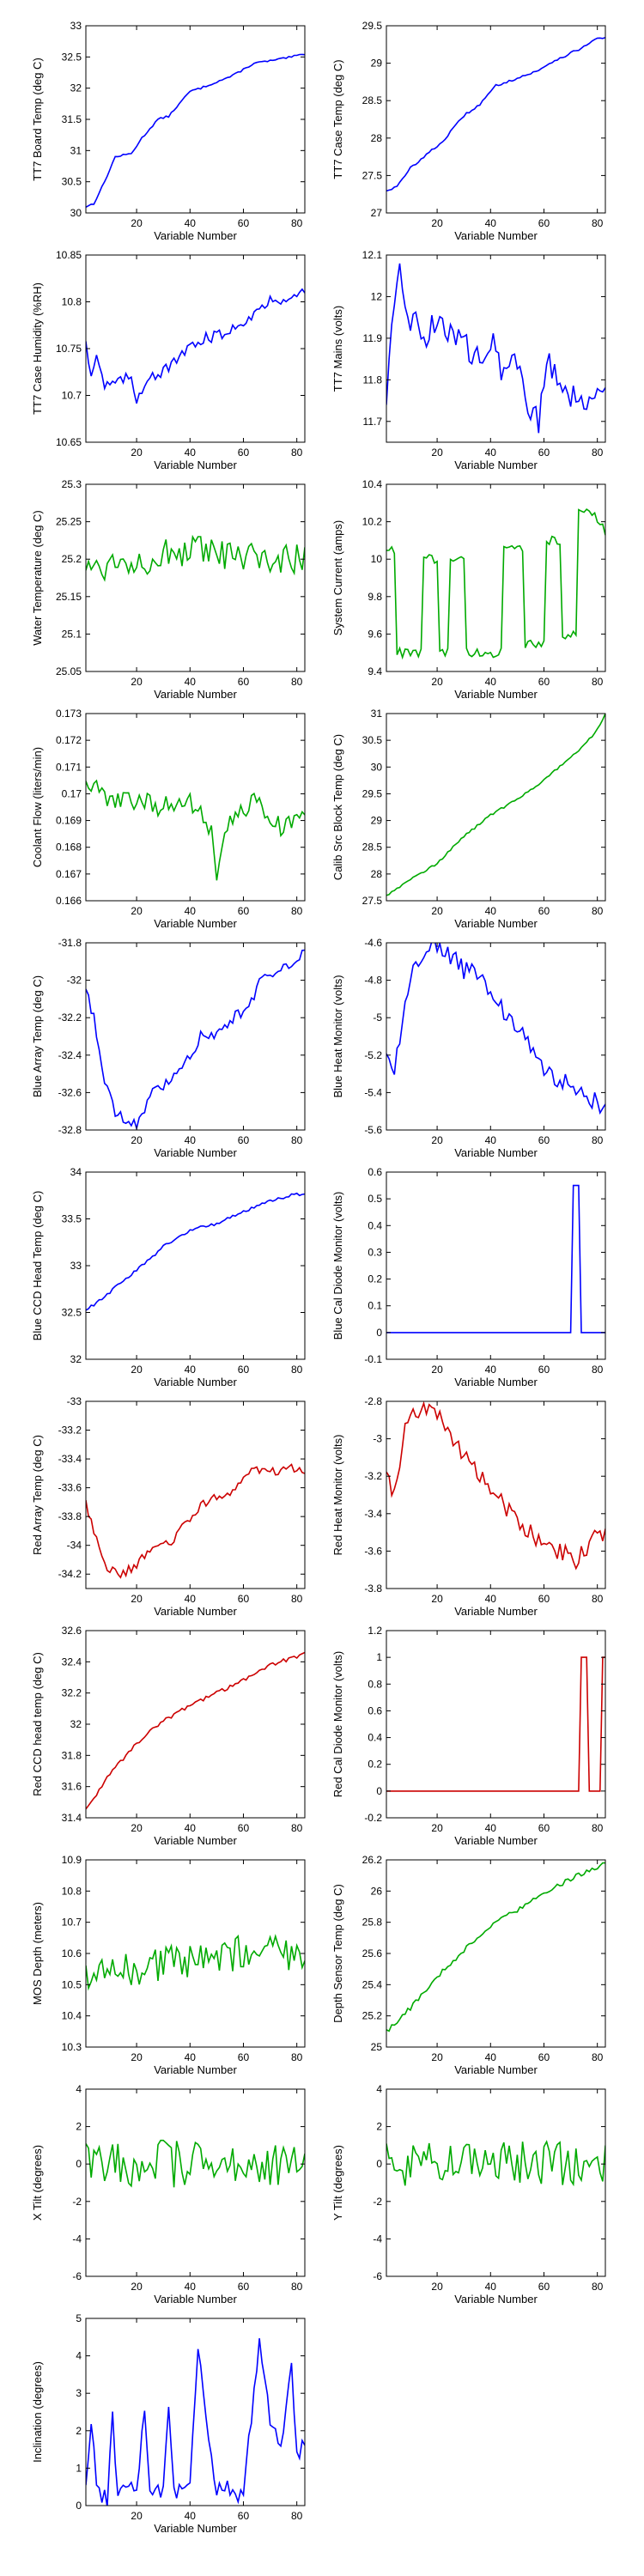  Describe the element at coordinates (375, 1306) in the screenshot. I see `y-tick-label: 0.1` at that location.